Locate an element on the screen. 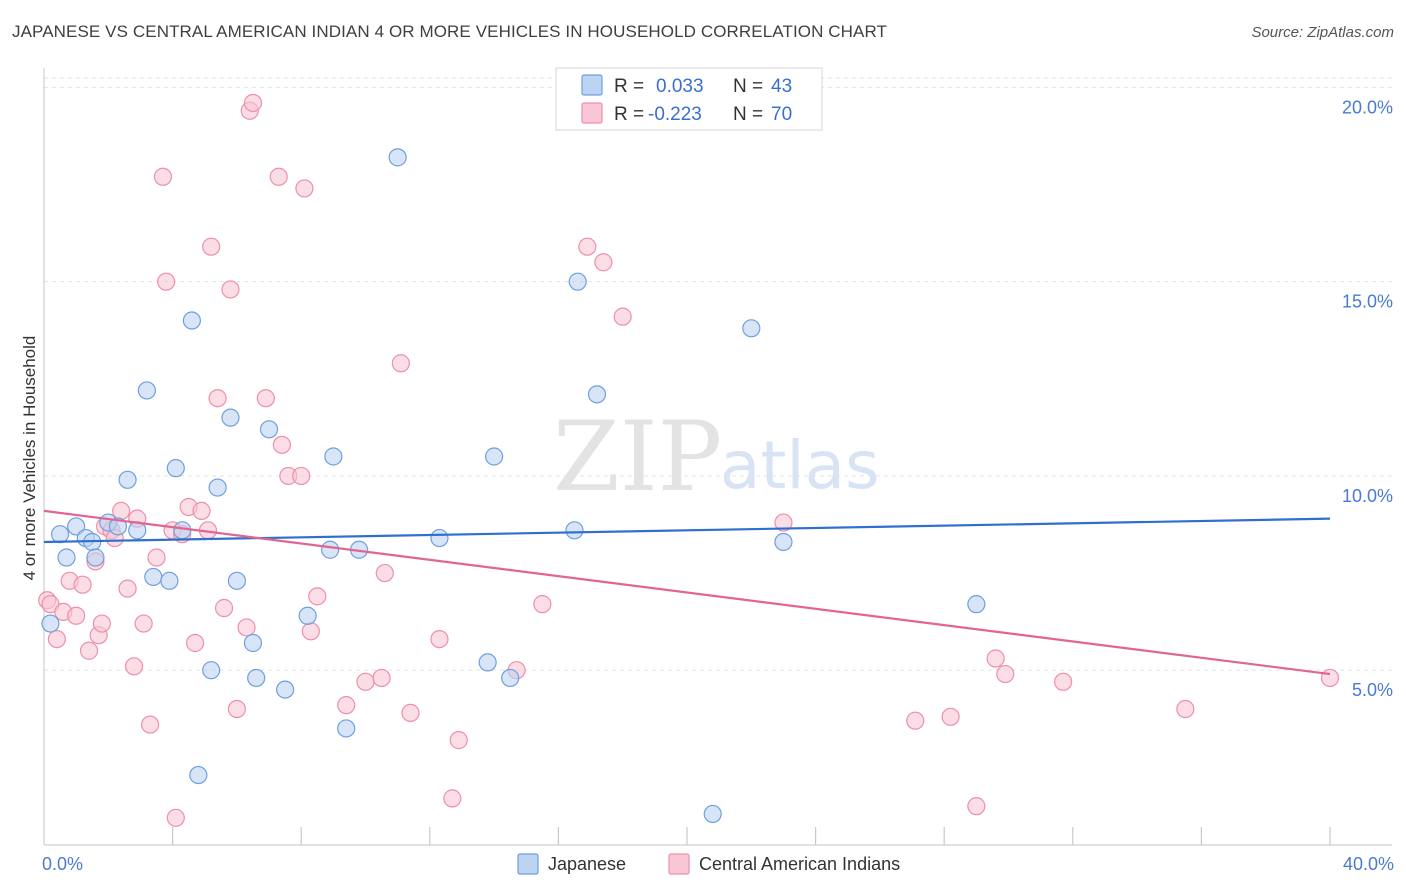 This screenshot has height=892, width=1406. legend-n-label-japanese: N = is located at coordinates (748, 86).